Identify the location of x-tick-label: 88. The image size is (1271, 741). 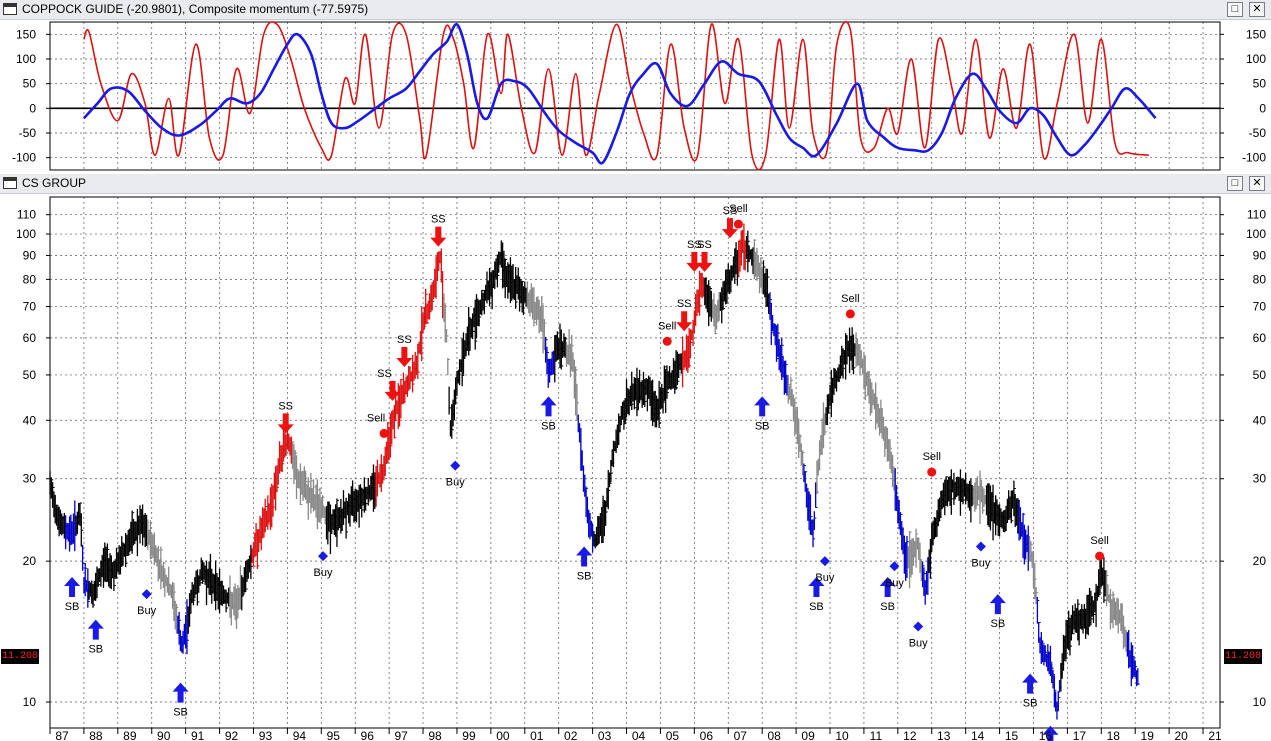
(96, 735).